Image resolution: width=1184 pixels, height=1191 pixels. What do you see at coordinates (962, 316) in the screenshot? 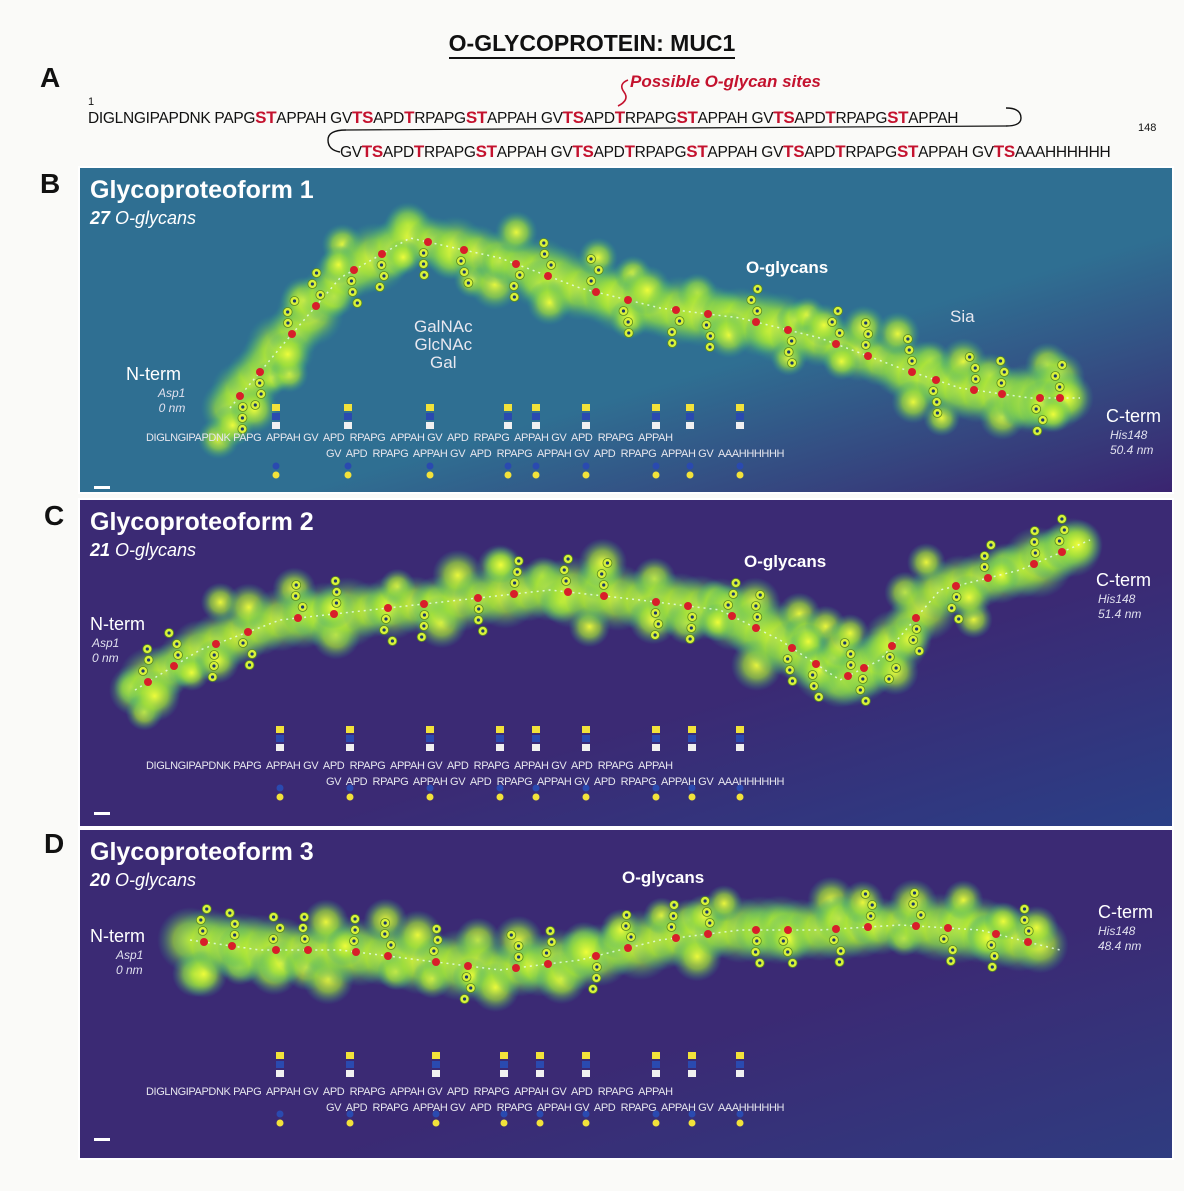
I see `sia-label: Sia` at bounding box center [962, 316].